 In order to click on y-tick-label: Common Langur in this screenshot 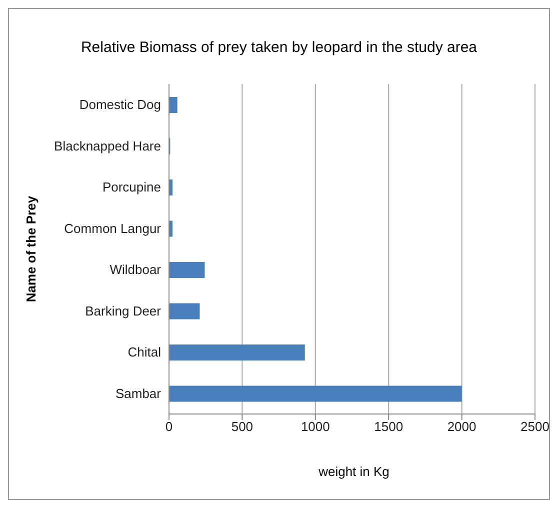, I will do `click(113, 228)`.